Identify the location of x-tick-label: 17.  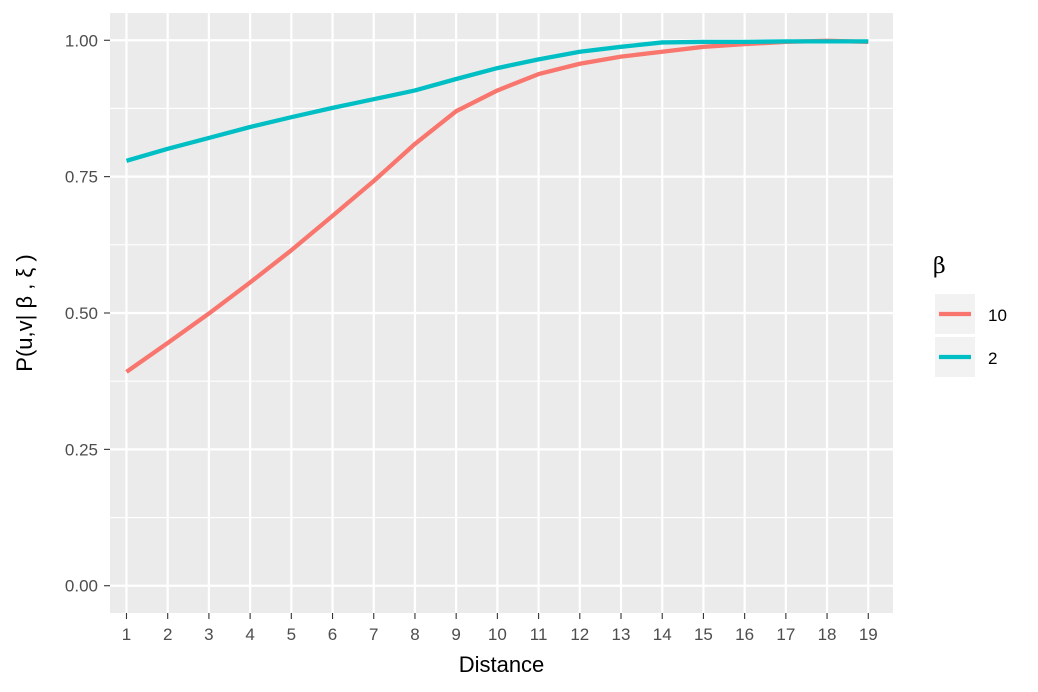
(785, 634).